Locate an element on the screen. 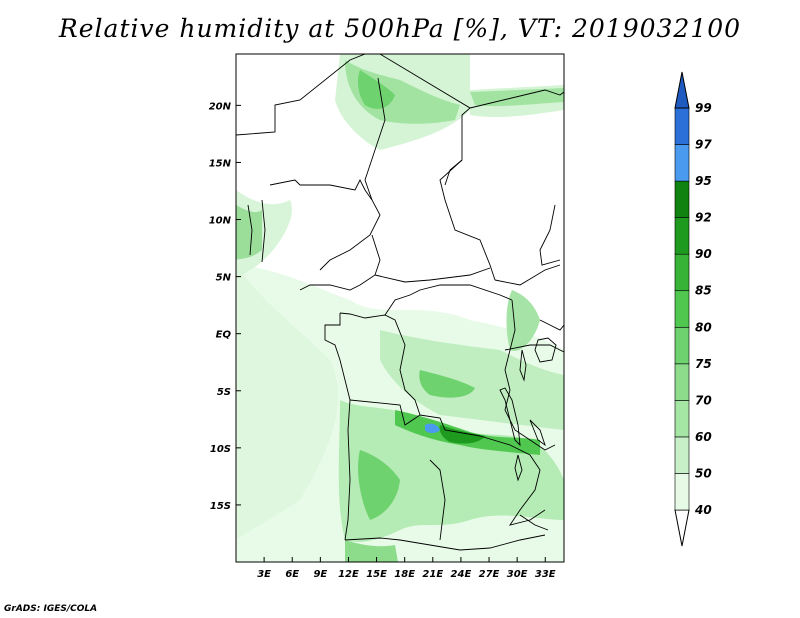 Image resolution: width=800 pixels, height=618 pixels. colorbar-label: 97 is located at coordinates (703, 145).